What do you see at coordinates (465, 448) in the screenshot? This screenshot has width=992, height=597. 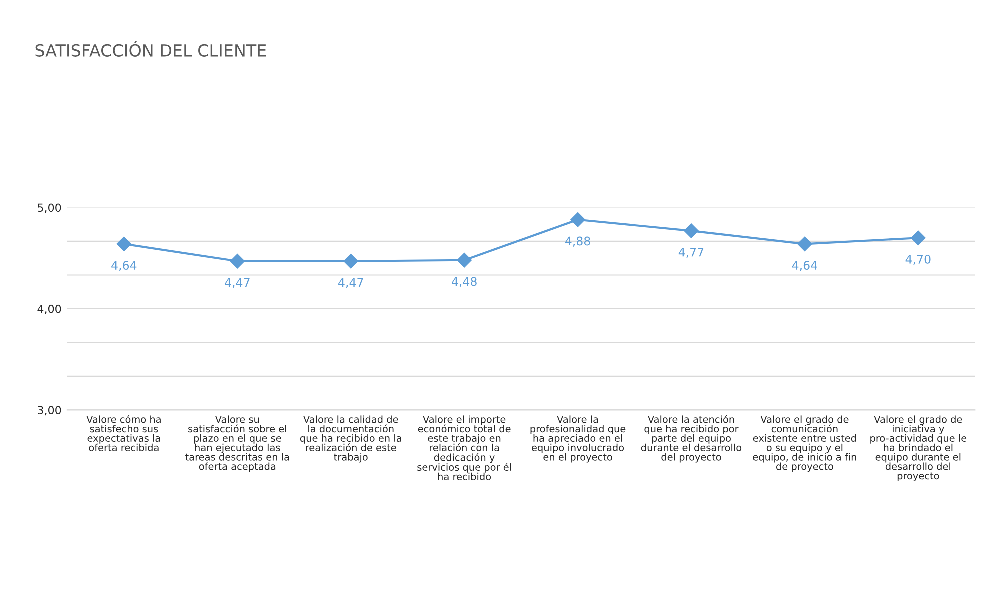 I see `x-tick-label: Valore el importe económico total de este trabajo en relación con la dedicación y servicios que por él ha recibido` at bounding box center [465, 448].